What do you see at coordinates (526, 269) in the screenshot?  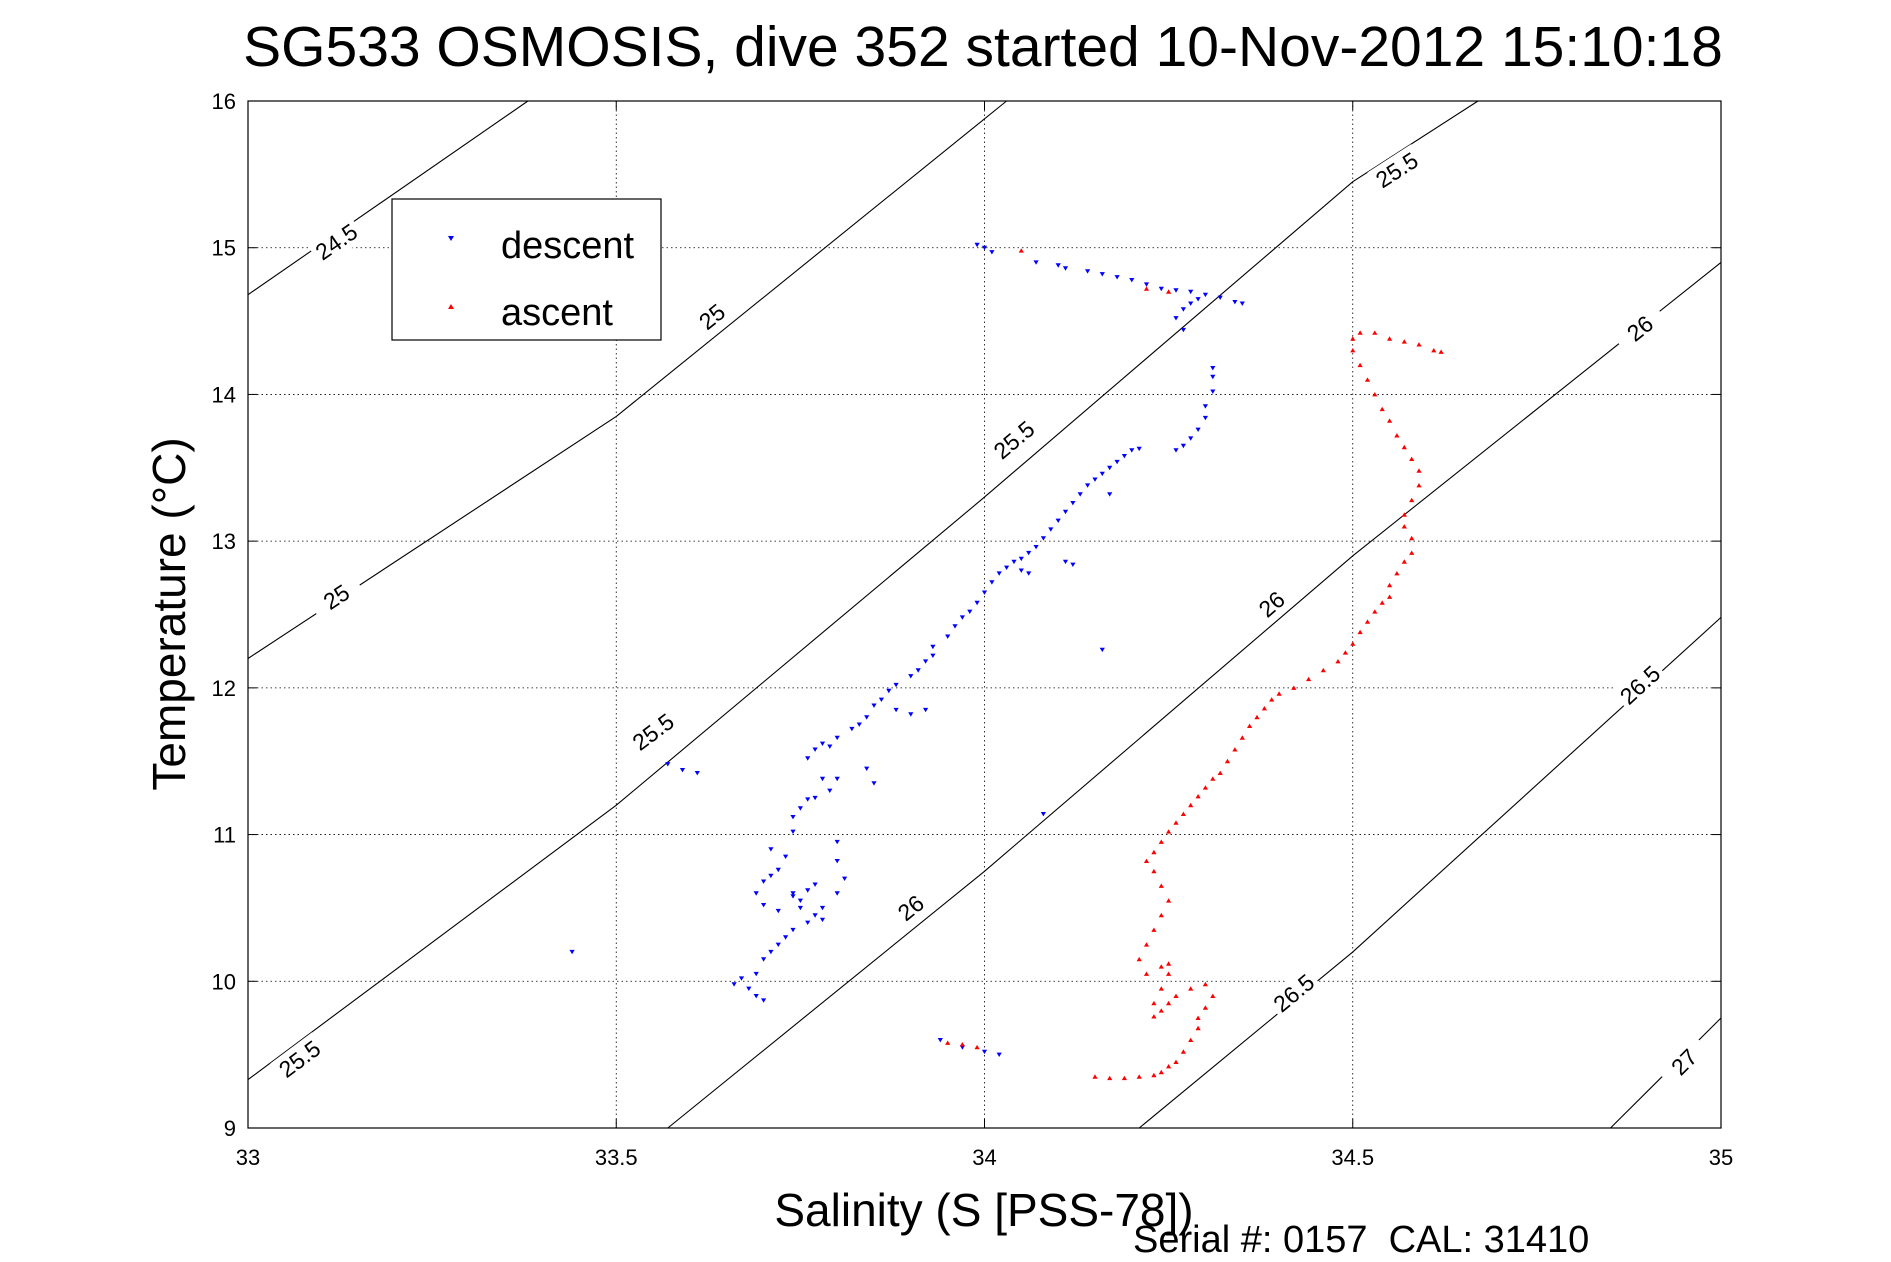 I see `legend-box` at bounding box center [526, 269].